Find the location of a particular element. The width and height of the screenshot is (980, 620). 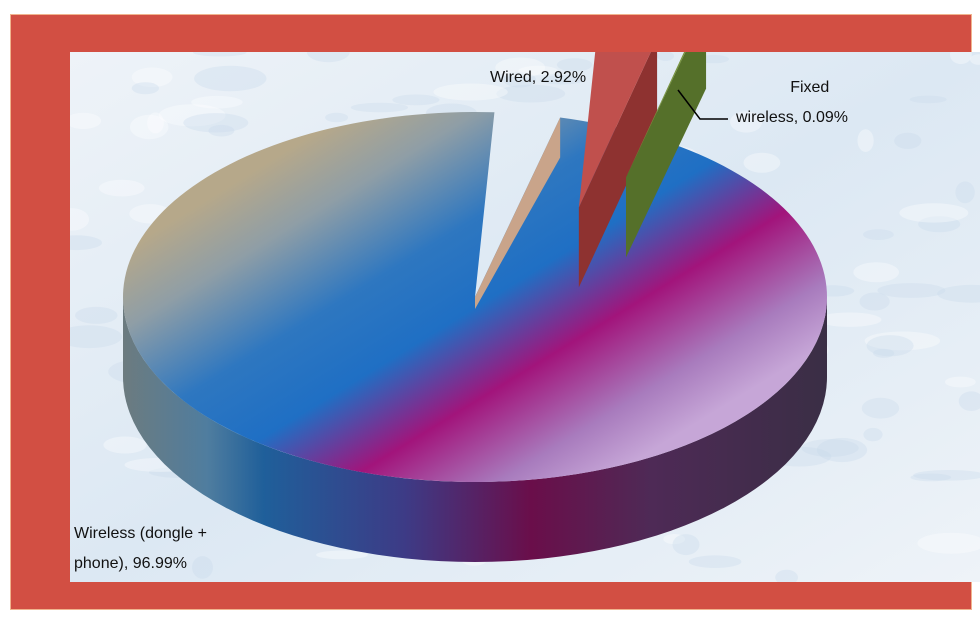

pie-slice-fixed-wireless is located at coordinates (666, 155).